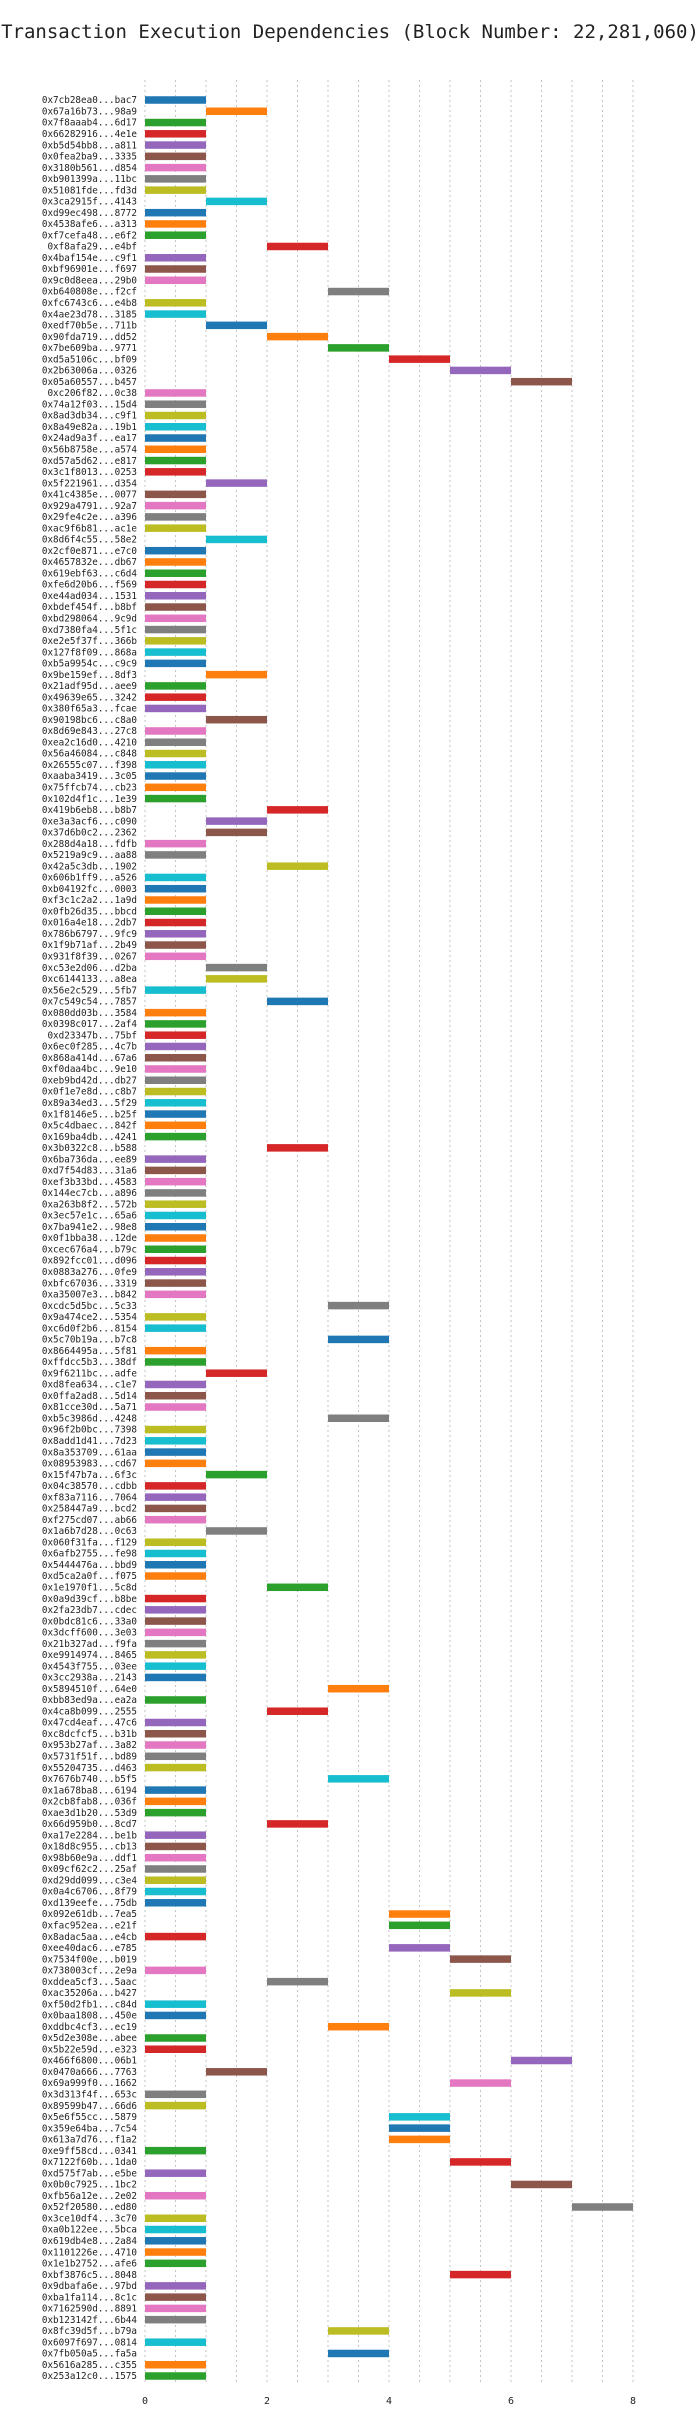 The width and height of the screenshot is (700, 2436). Describe the element at coordinates (89, 878) in the screenshot. I see `y-tick-label: 0x606b1ff9...a526` at that location.